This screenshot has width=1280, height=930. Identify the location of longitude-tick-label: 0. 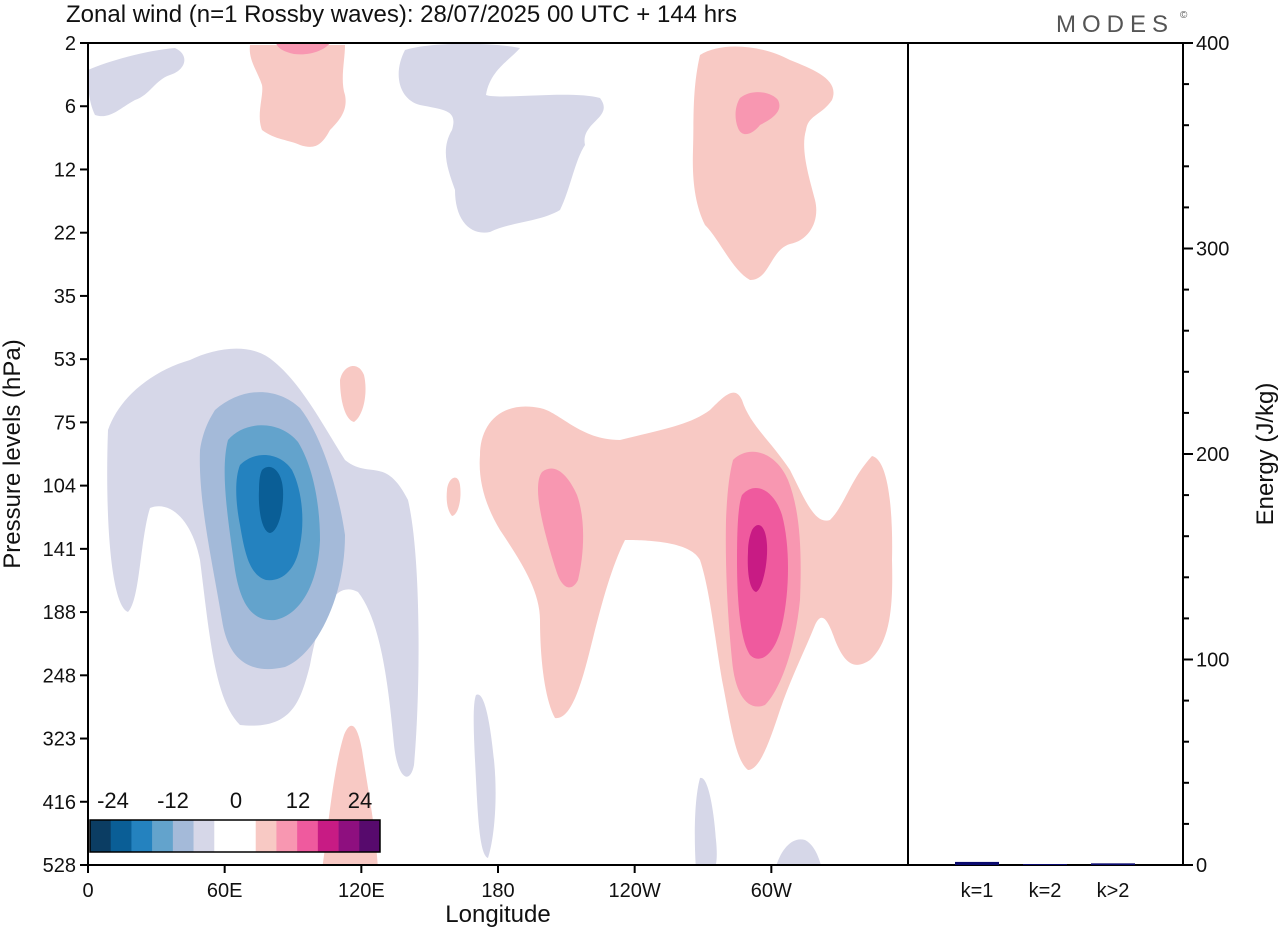
(87, 891).